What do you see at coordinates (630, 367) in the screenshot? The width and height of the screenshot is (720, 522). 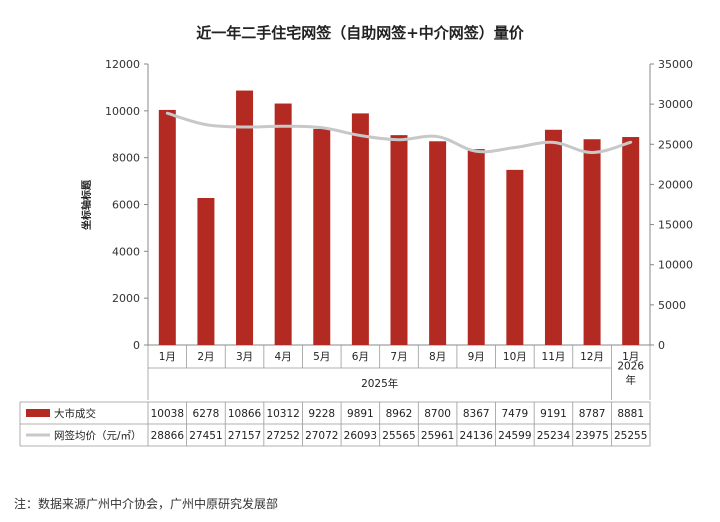 I see `year-label: 2026` at bounding box center [630, 367].